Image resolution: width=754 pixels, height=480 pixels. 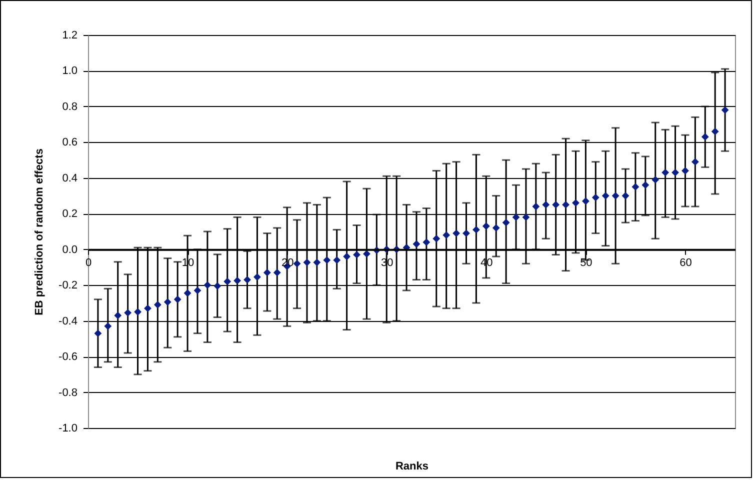 I want to click on y-tick-label: 1.2, so click(x=70, y=36).